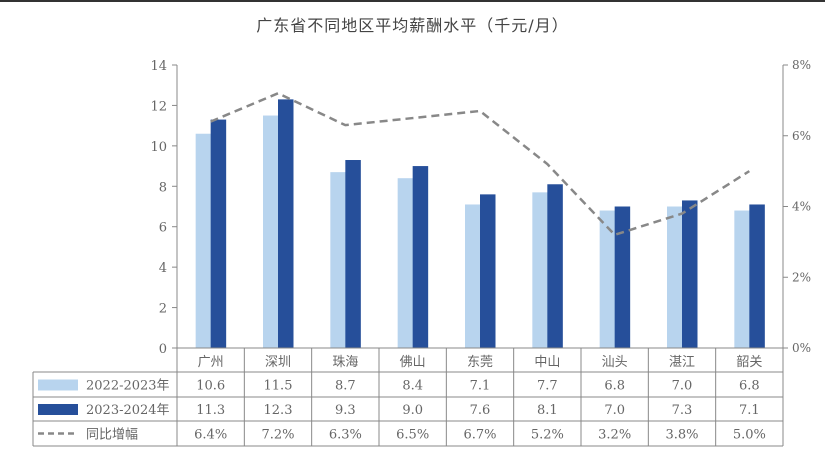 The height and width of the screenshot is (469, 825). Describe the element at coordinates (547, 435) in the screenshot. I see `table-cell: 5.2%` at that location.